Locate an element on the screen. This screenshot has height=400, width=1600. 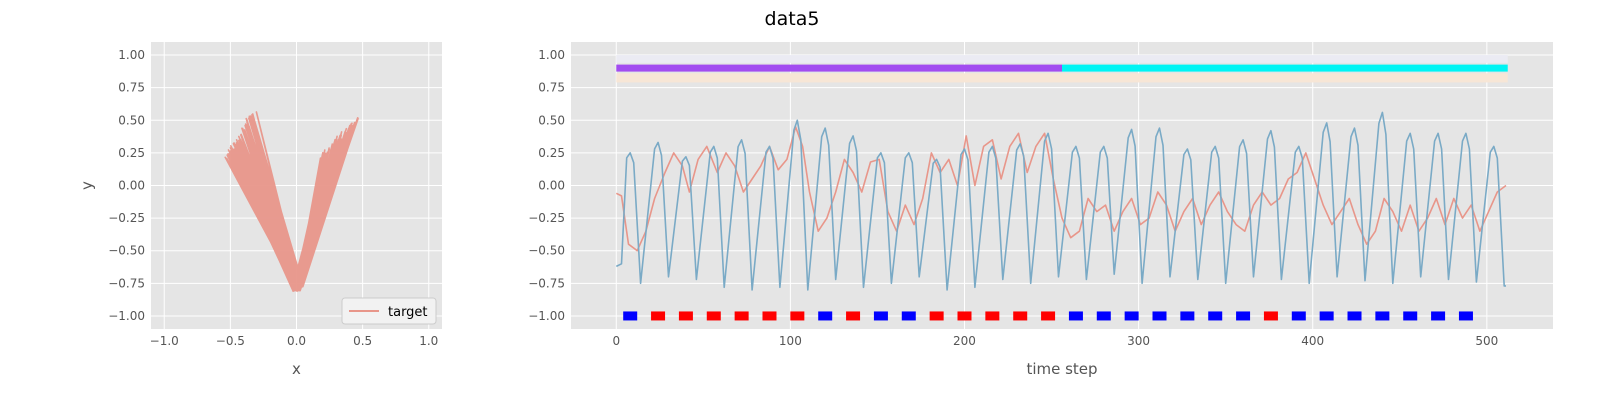
left-y-tick-label: 0.75 is located at coordinates (131, 88).